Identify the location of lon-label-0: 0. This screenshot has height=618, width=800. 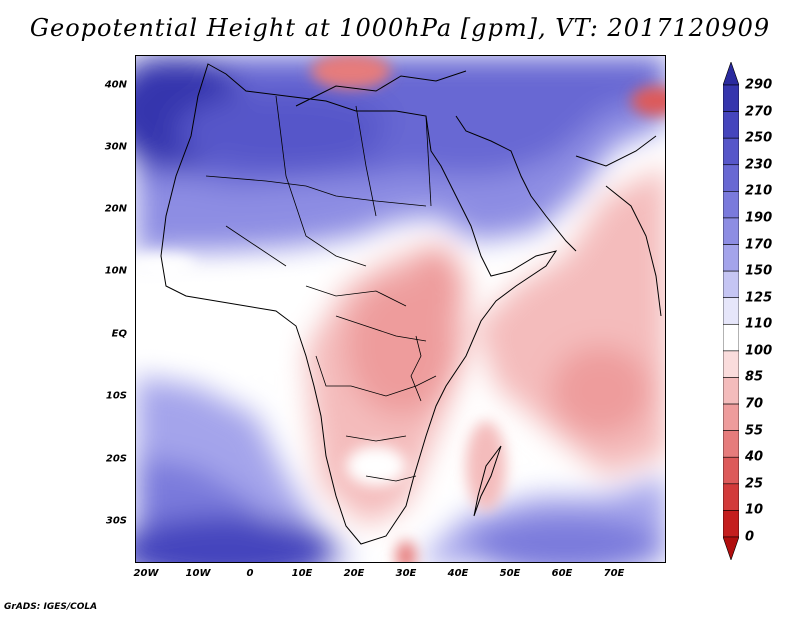
(250, 573).